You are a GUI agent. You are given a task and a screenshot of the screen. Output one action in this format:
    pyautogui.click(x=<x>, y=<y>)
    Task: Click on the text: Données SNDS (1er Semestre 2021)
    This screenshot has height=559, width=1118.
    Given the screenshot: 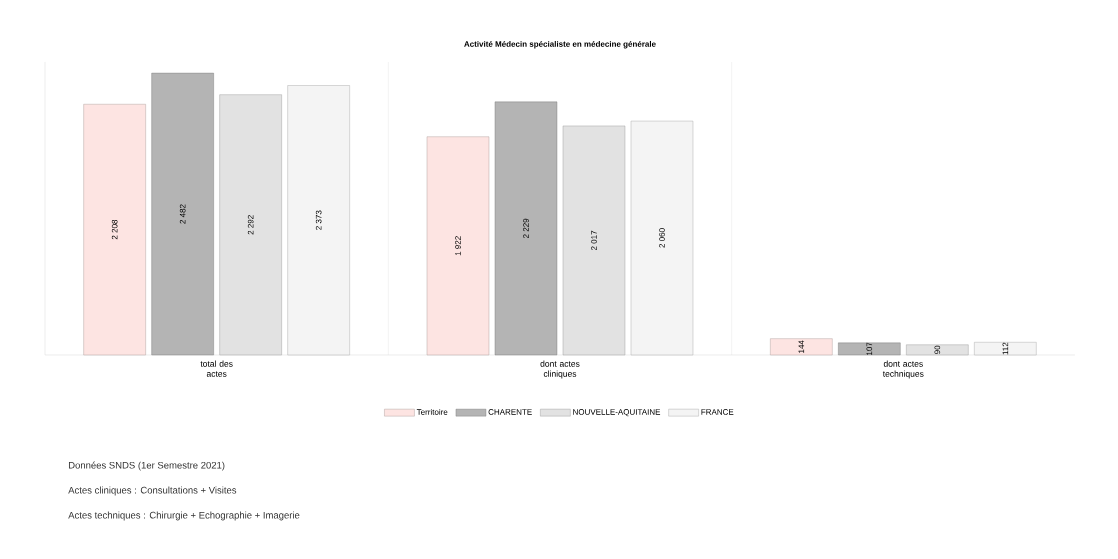 What is the action you would take?
    pyautogui.click(x=146, y=466)
    